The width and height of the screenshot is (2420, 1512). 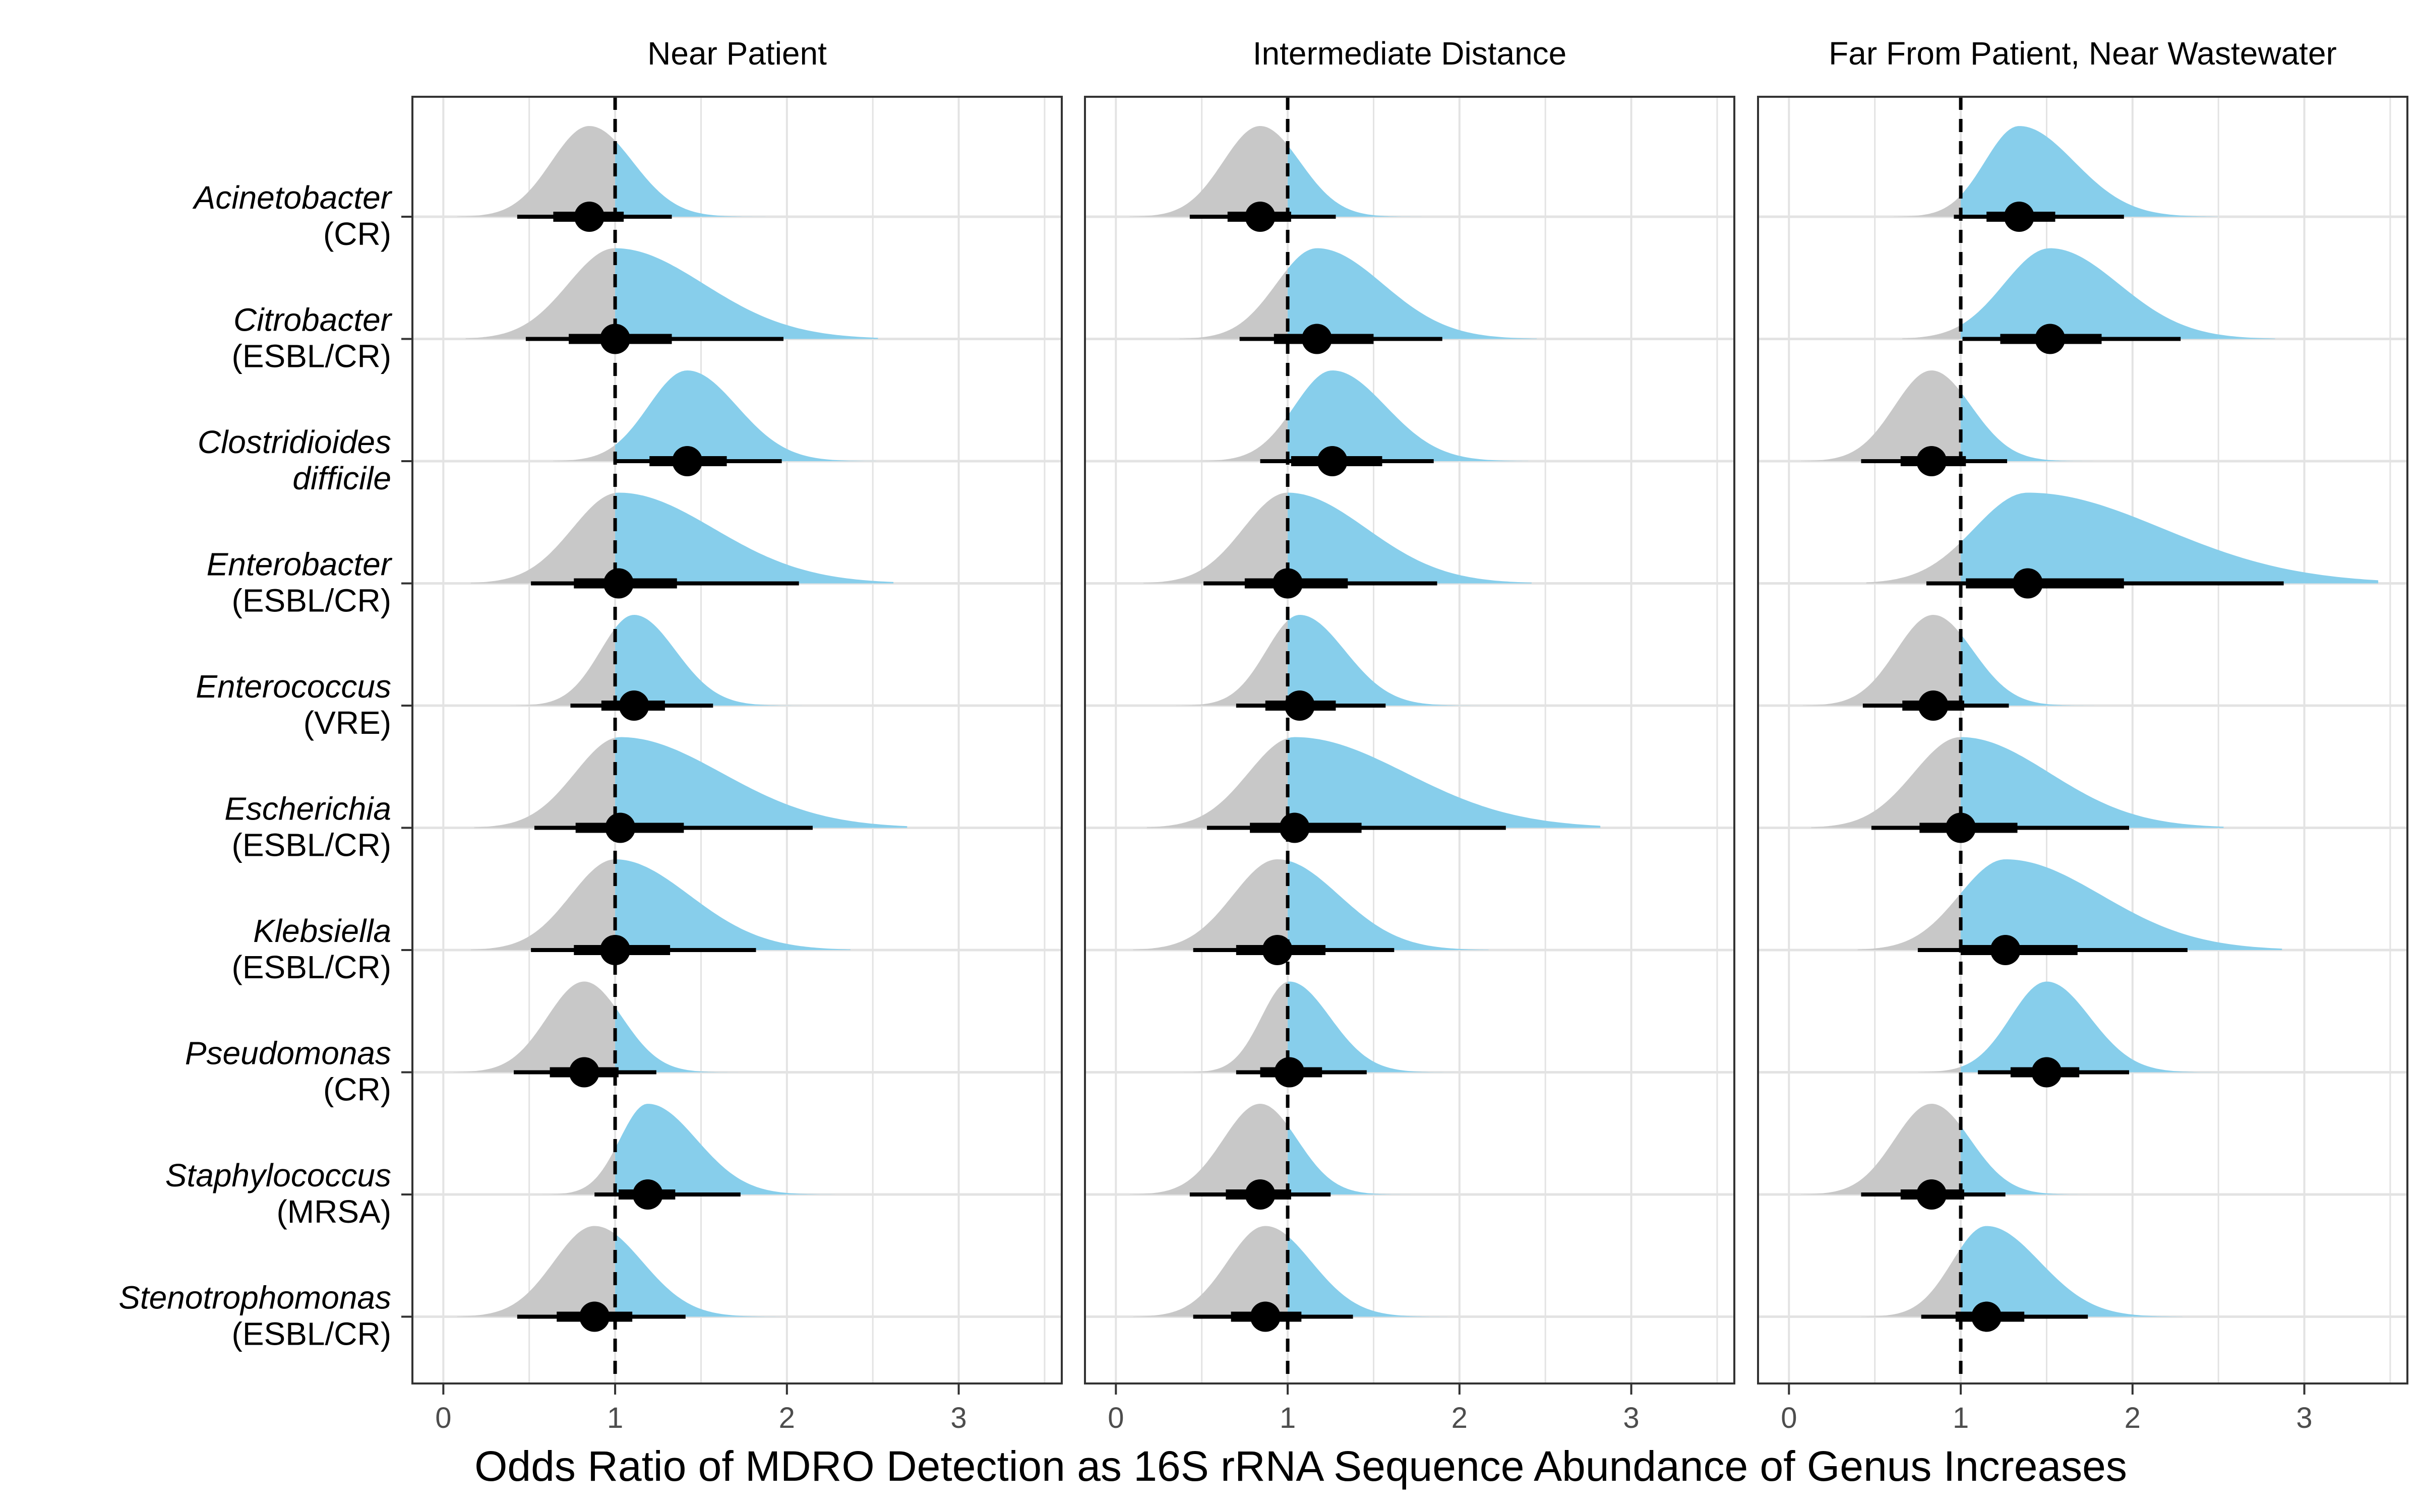 What do you see at coordinates (347, 723) in the screenshot?
I see `row-label-group: (VRE)` at bounding box center [347, 723].